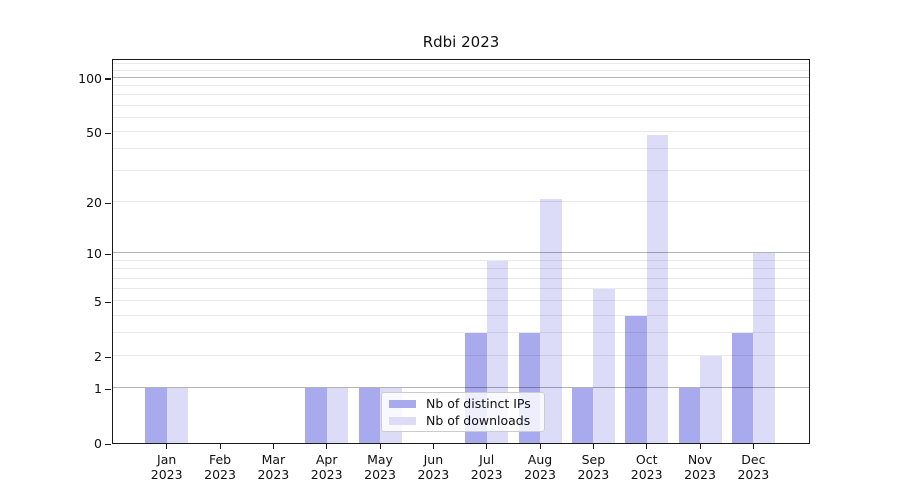  I want to click on chart-title: Rdbi 2023, so click(461, 42).